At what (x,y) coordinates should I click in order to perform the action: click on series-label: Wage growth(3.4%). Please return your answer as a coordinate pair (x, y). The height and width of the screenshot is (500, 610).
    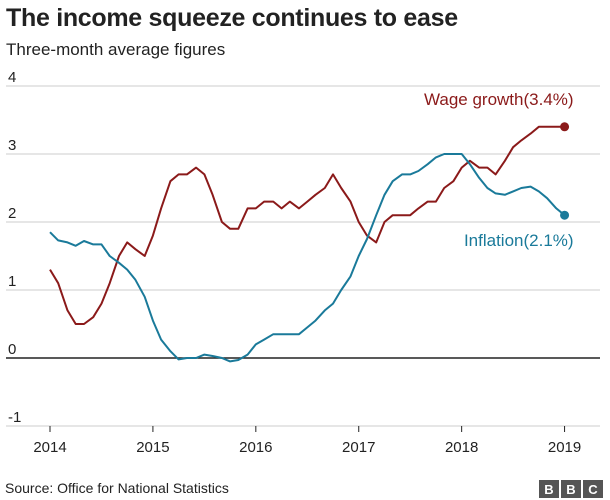
    Looking at the image, I should click on (499, 99).